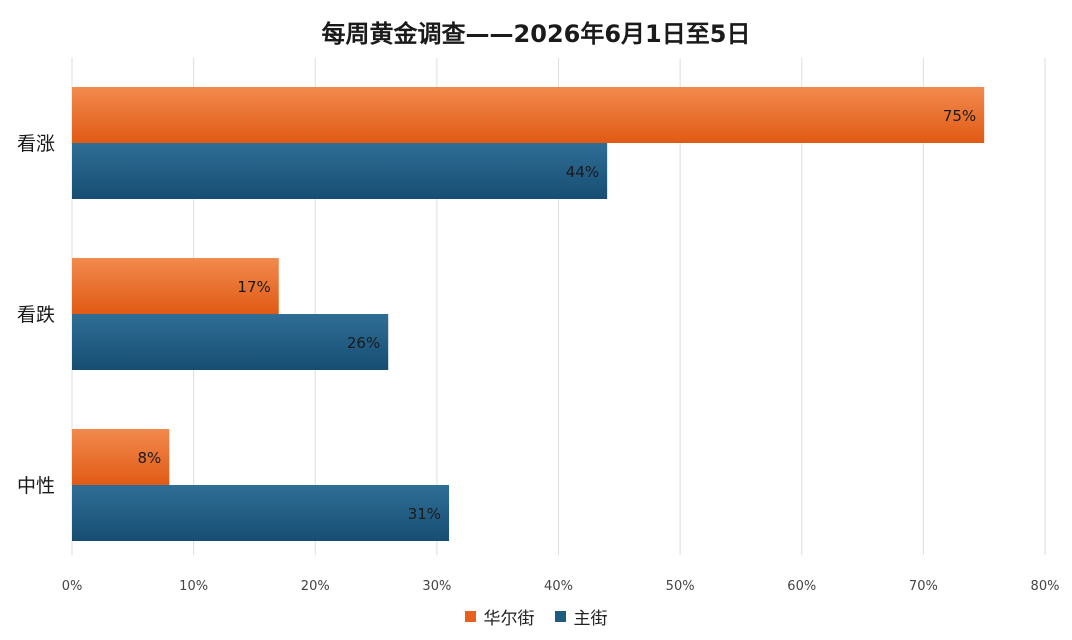 The width and height of the screenshot is (1072, 640). Describe the element at coordinates (1045, 586) in the screenshot. I see `x-tick-label: 80%` at that location.